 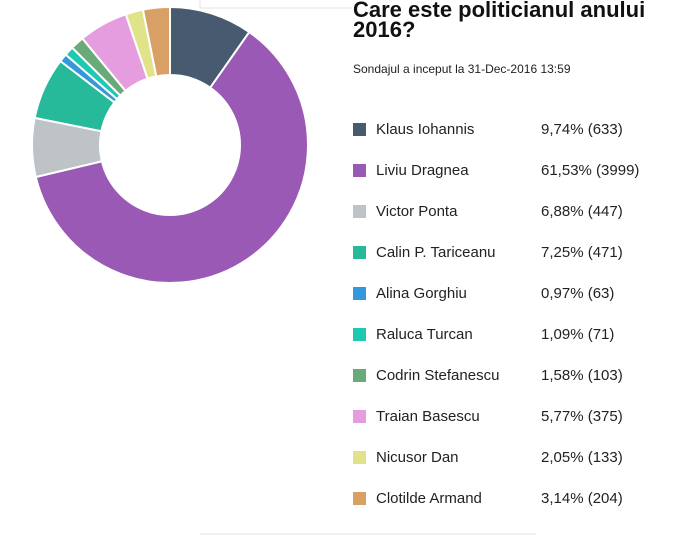 I want to click on legend-label: Raluca Turcan, so click(x=424, y=334).